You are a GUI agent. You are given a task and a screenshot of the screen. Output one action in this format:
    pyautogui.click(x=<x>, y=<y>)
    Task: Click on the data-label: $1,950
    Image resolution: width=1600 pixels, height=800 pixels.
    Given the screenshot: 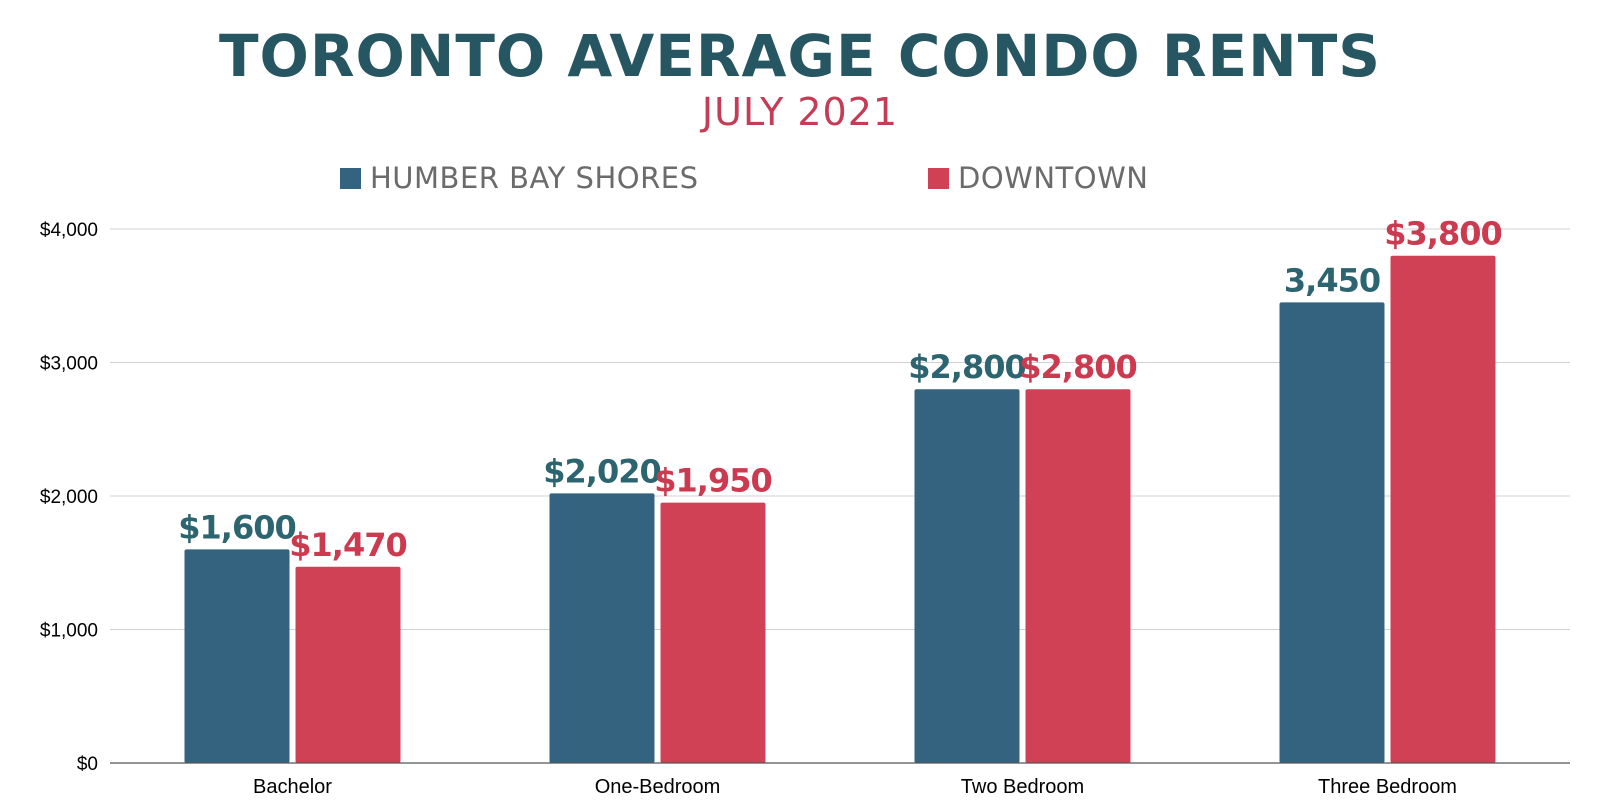 What is the action you would take?
    pyautogui.click(x=712, y=481)
    